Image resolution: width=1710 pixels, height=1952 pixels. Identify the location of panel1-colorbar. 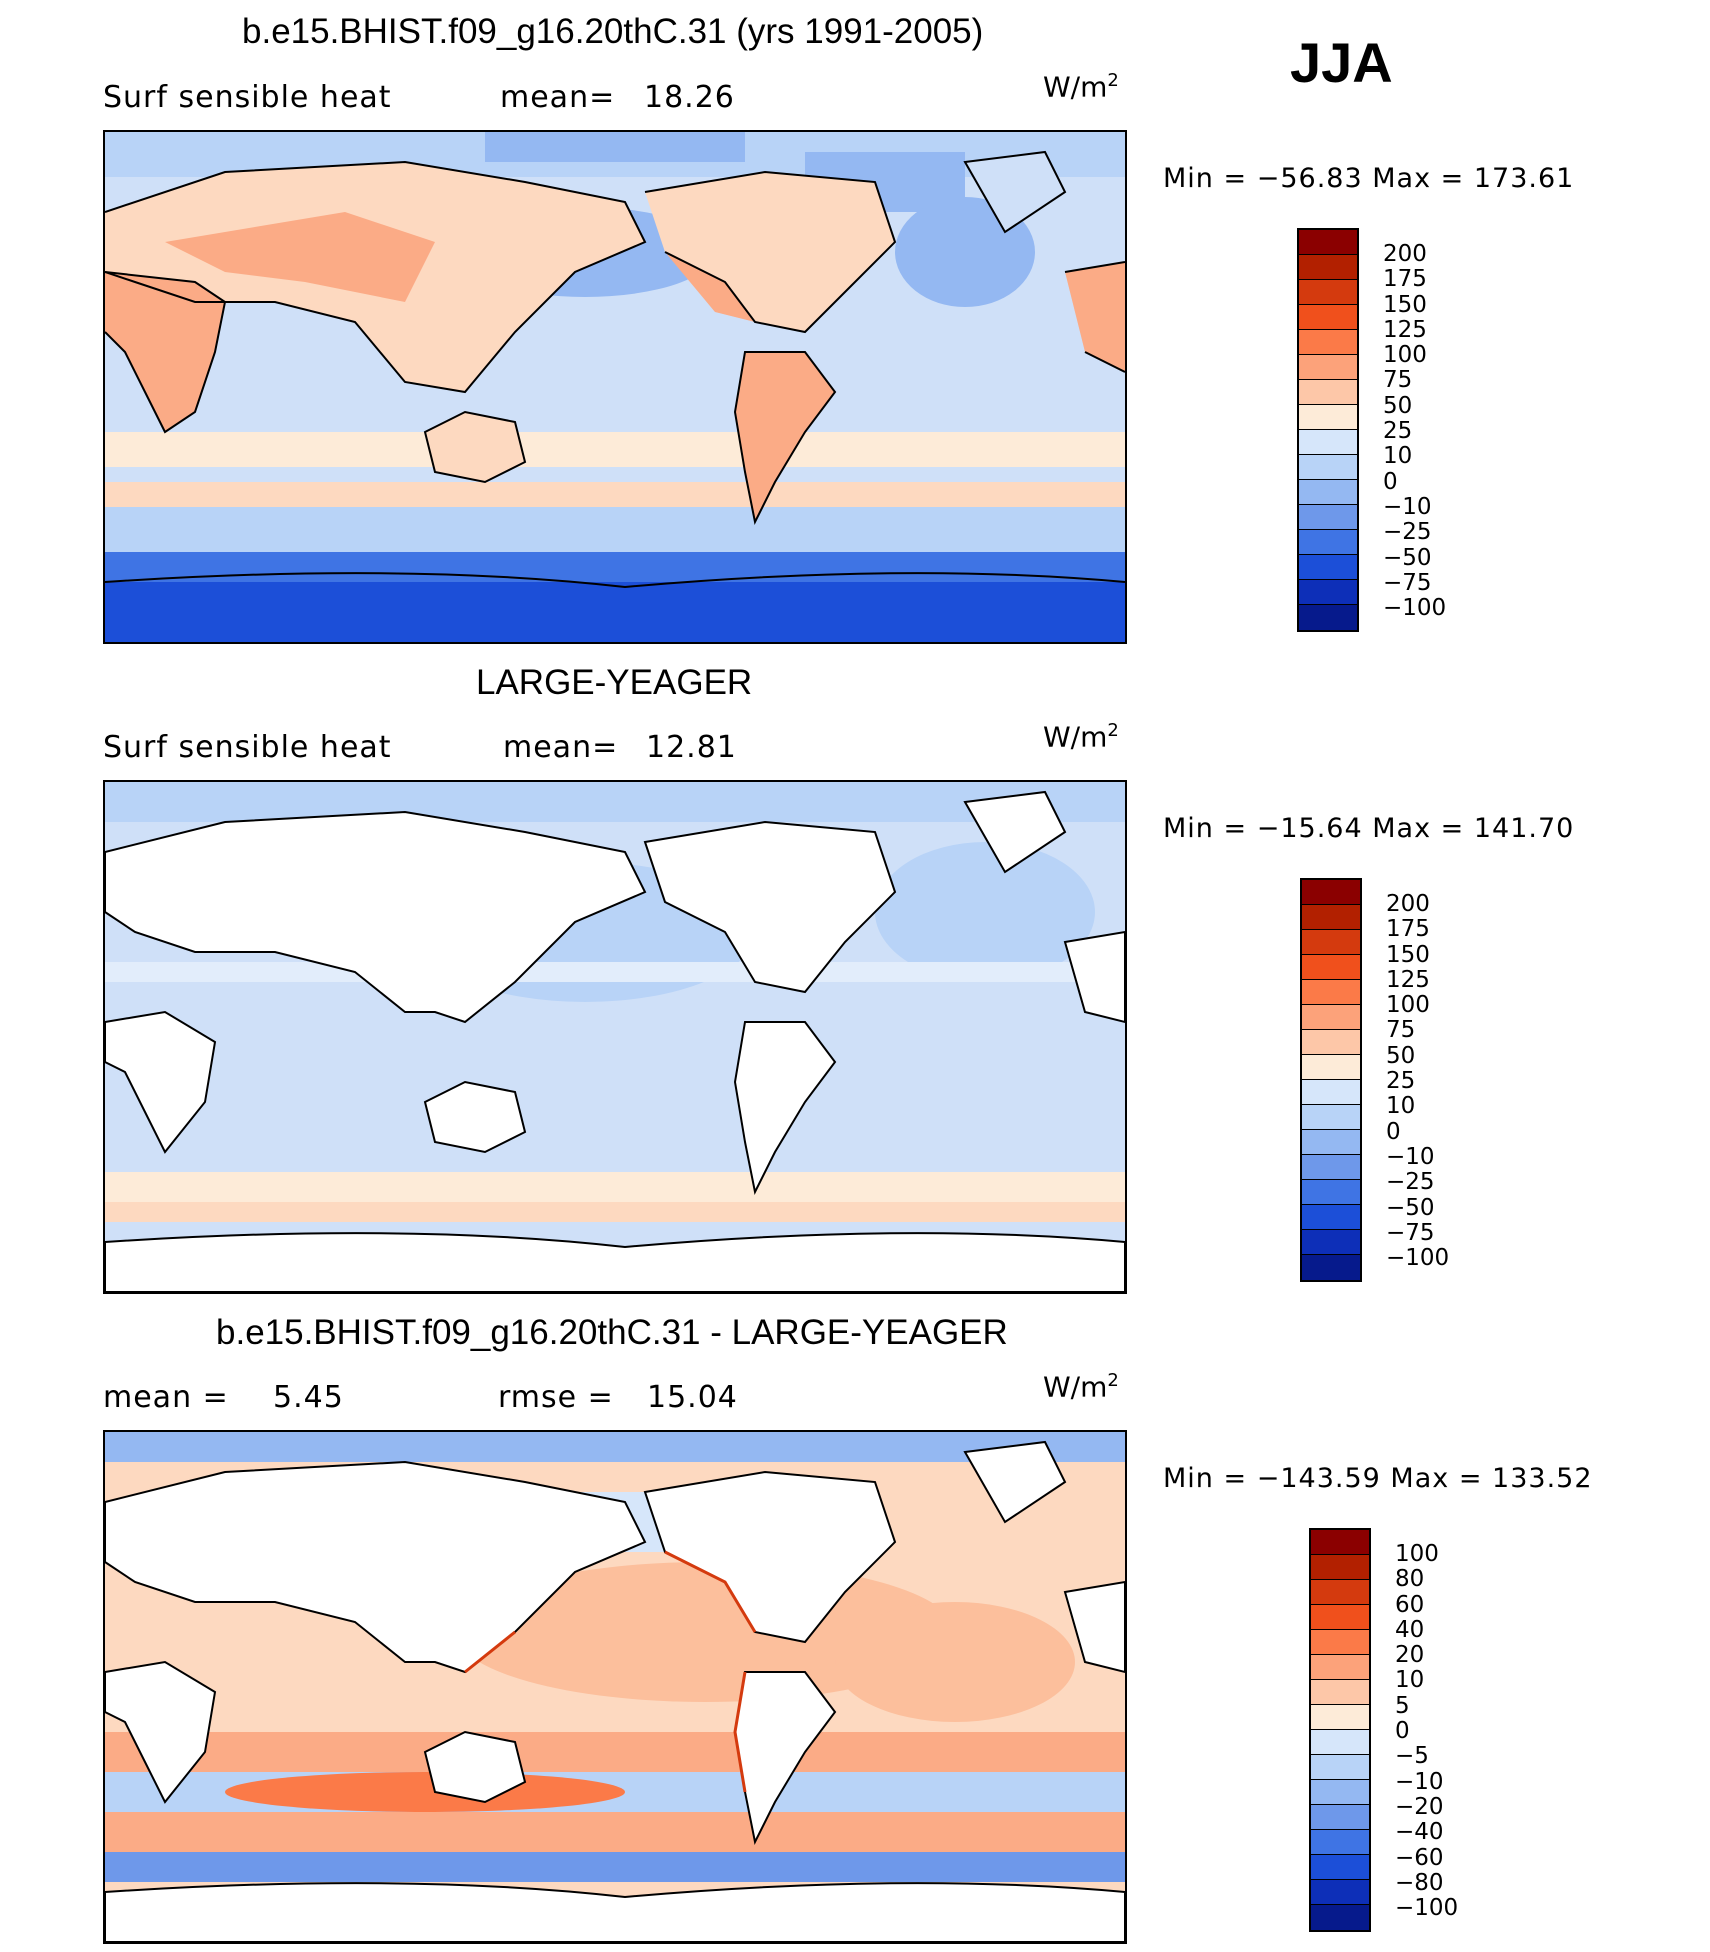
(1328, 430).